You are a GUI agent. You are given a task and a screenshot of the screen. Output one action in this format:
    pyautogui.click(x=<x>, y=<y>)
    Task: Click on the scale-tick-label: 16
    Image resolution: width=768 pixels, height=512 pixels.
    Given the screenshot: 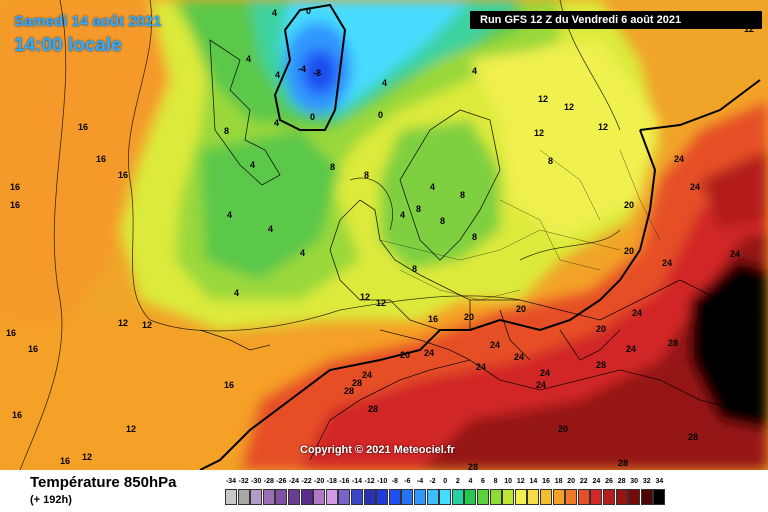 What is the action you would take?
    pyautogui.click(x=546, y=481)
    